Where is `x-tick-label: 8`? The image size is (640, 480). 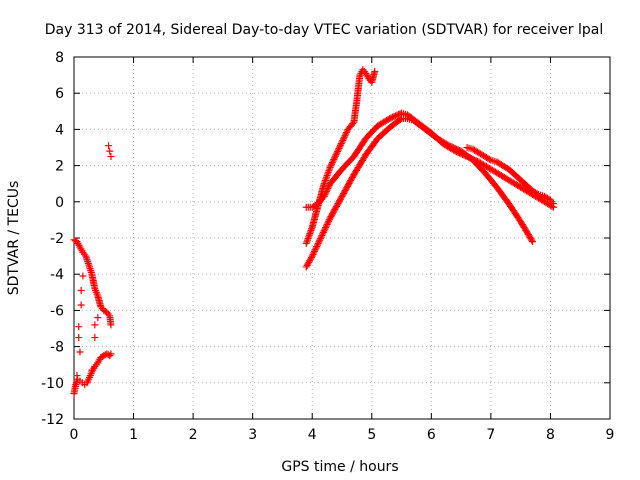
x-tick-label: 8 is located at coordinates (550, 435).